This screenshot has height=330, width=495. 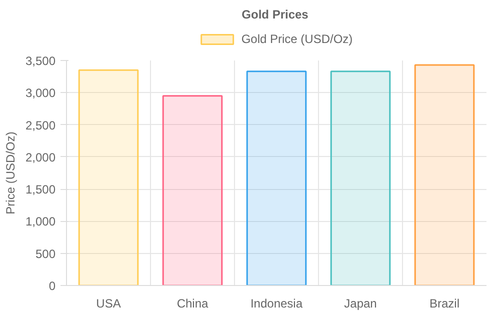 What do you see at coordinates (275, 15) in the screenshot?
I see `chart-title: Gold Prices` at bounding box center [275, 15].